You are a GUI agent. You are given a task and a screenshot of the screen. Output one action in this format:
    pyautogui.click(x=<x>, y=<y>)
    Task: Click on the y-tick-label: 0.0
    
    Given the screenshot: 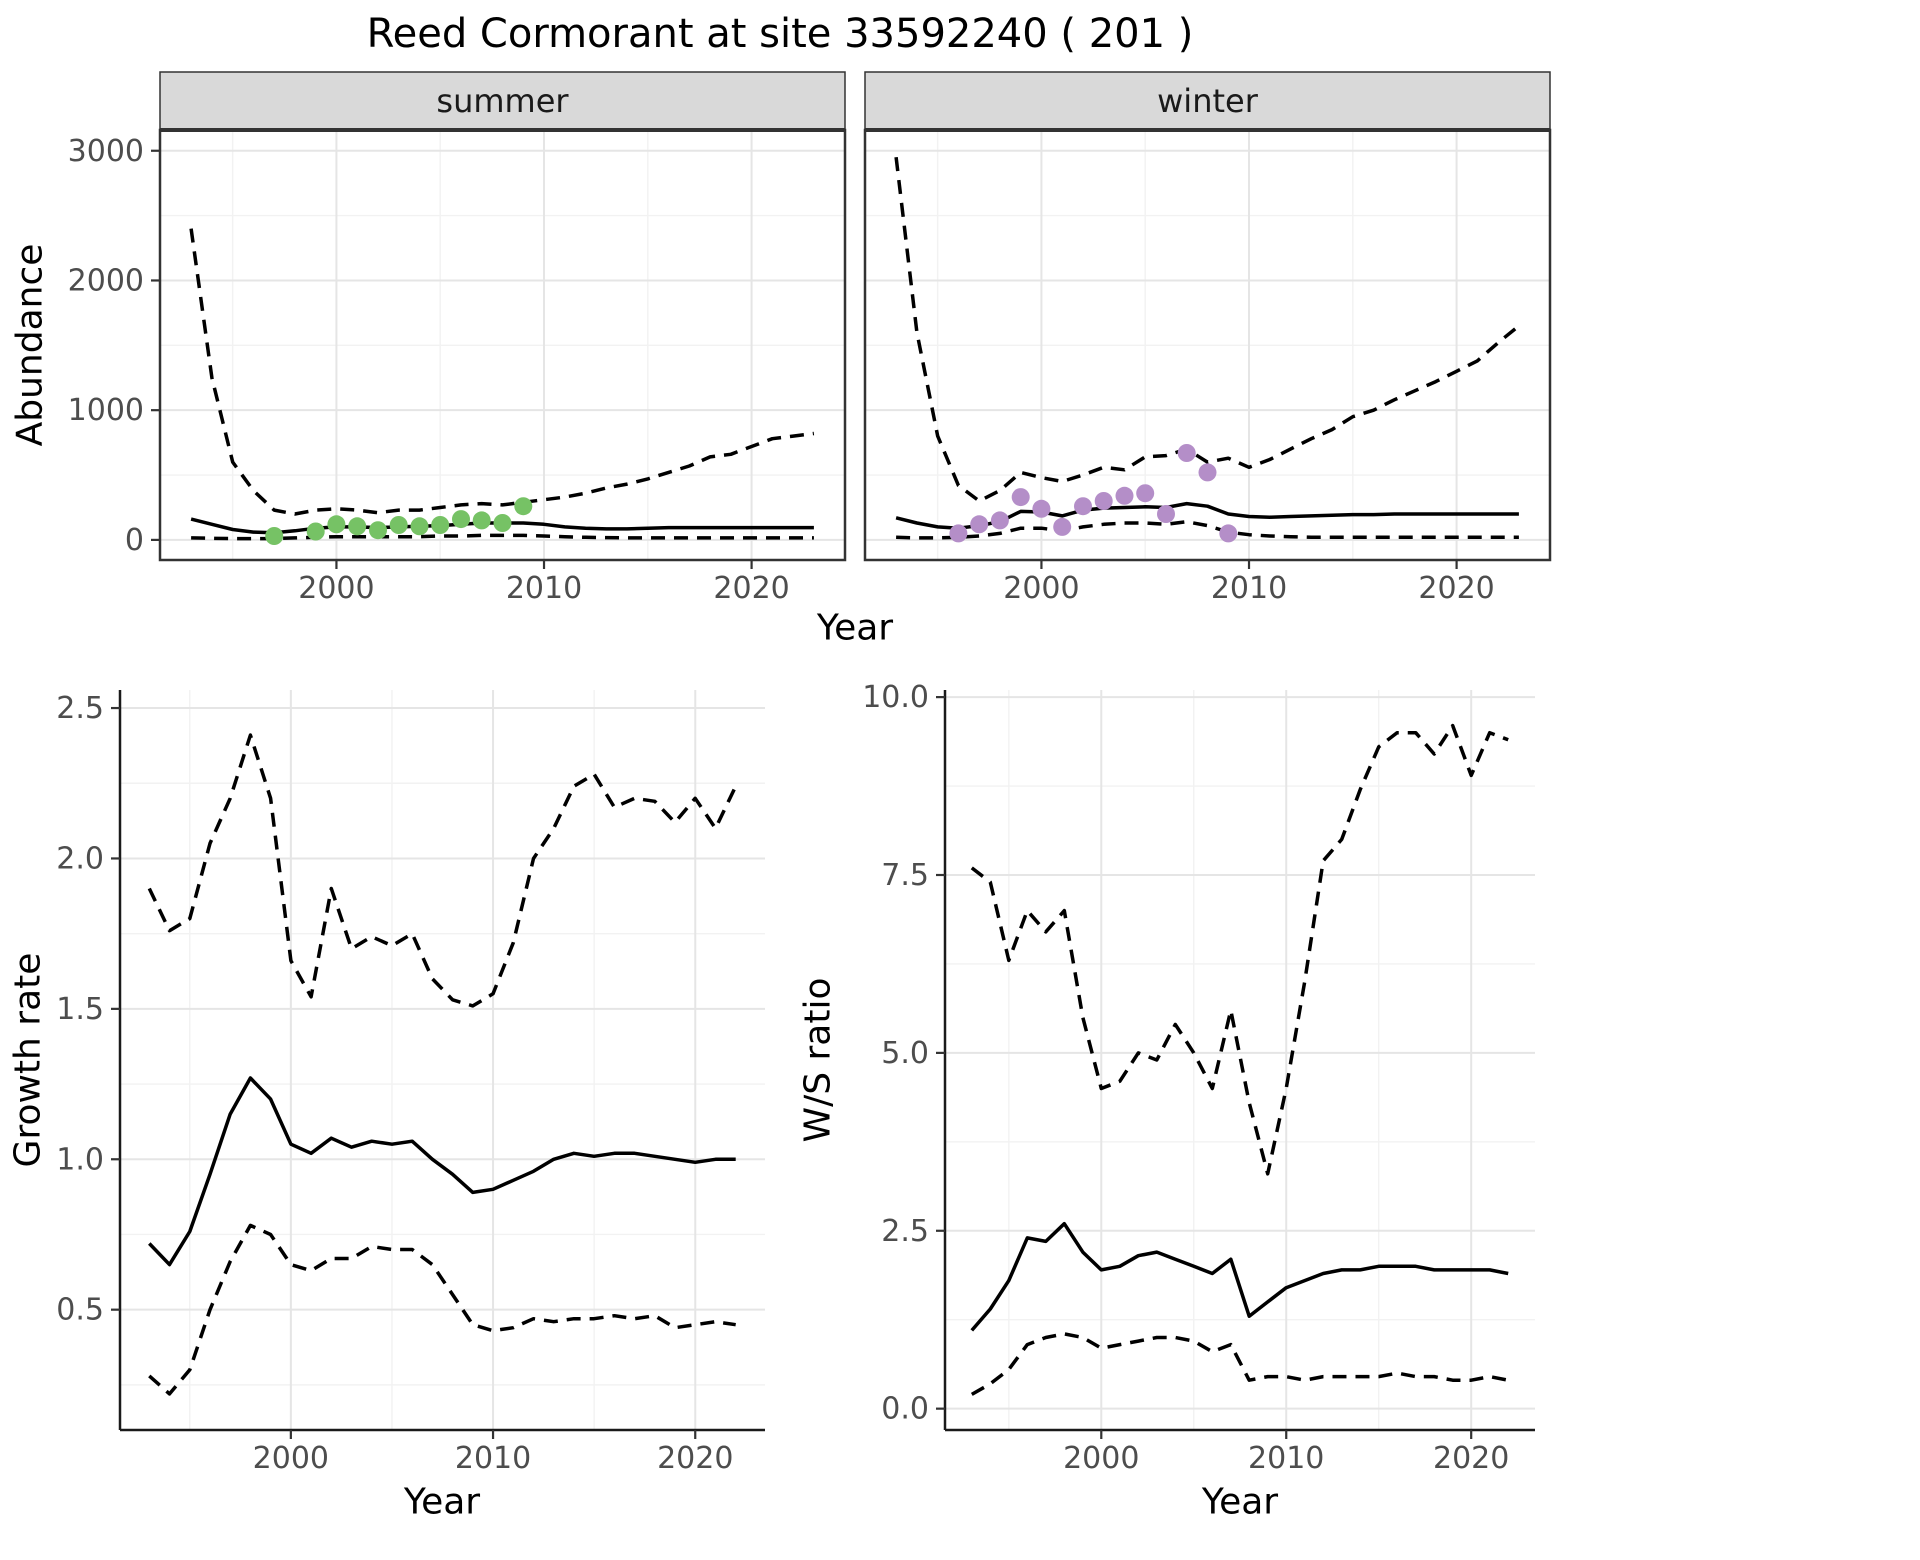 What is the action you would take?
    pyautogui.click(x=905, y=1409)
    